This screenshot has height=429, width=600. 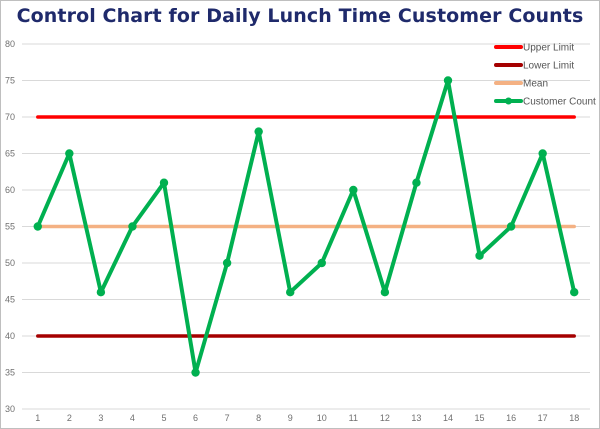 I want to click on x-tick-label: 5, so click(x=163, y=418).